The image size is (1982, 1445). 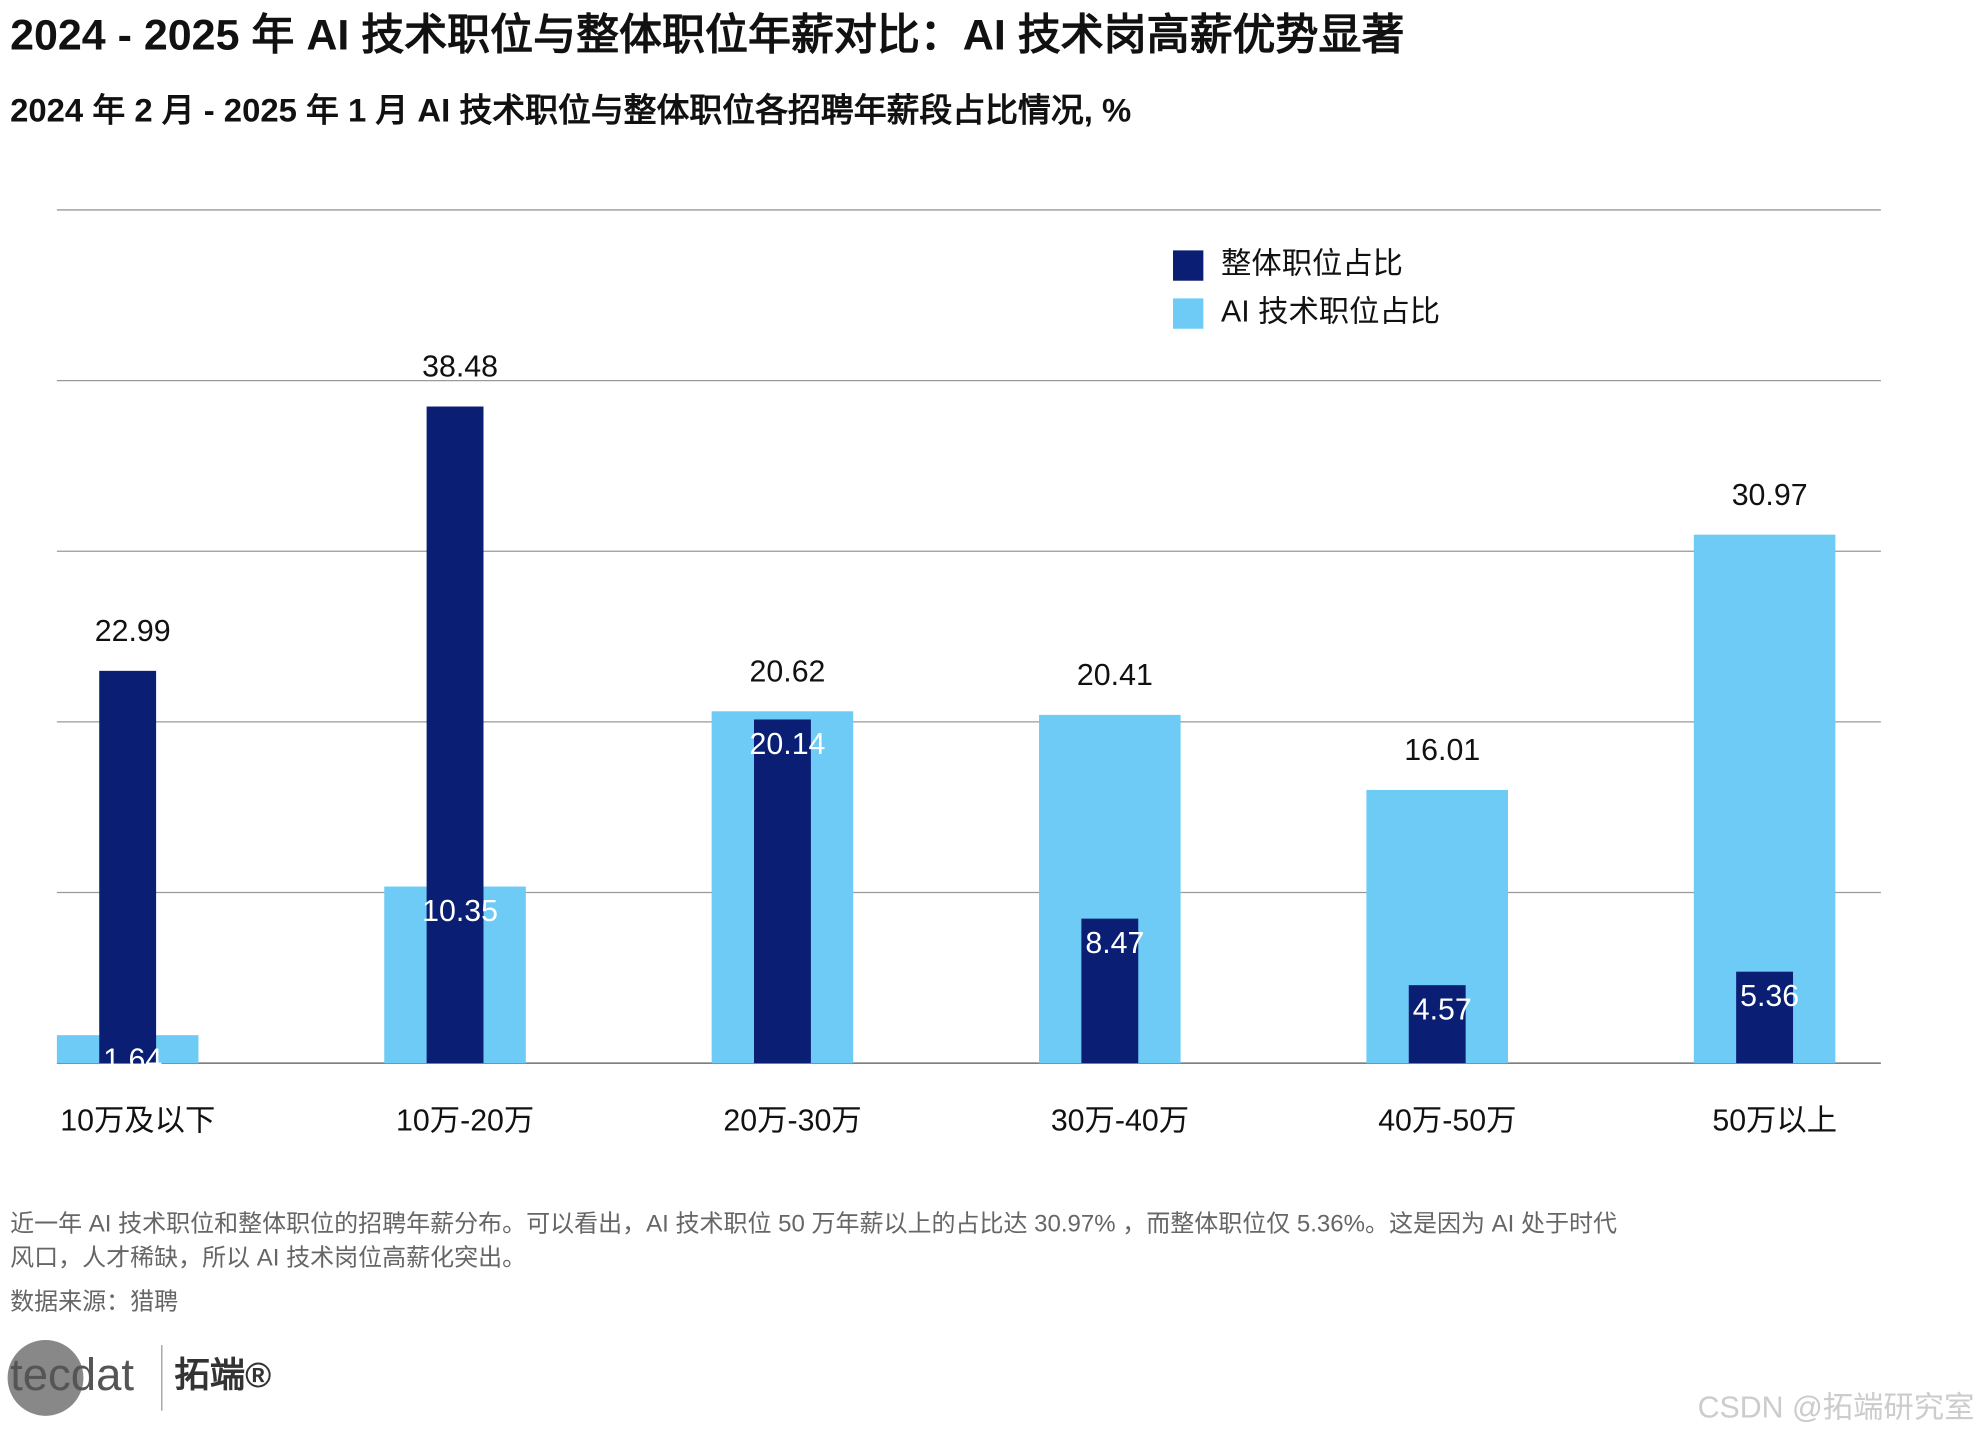 What do you see at coordinates (132, 1060) in the screenshot?
I see `value-label: 1.64` at bounding box center [132, 1060].